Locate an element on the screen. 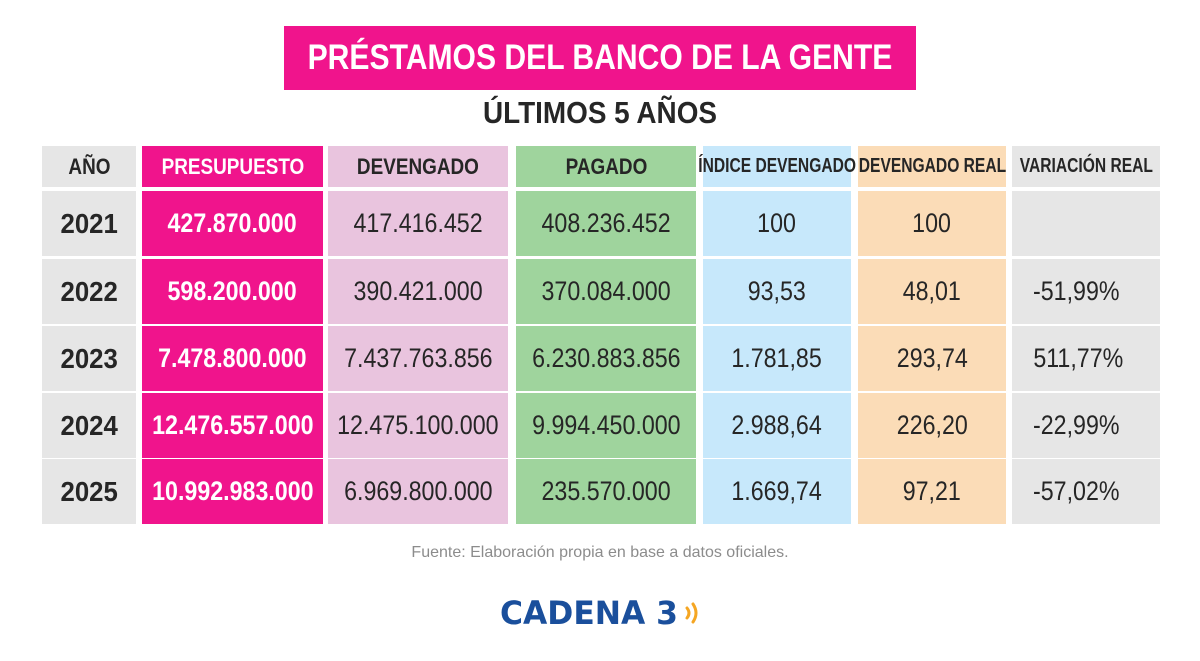  cell-indice-devengado-text: 2.988,64 is located at coordinates (777, 425).